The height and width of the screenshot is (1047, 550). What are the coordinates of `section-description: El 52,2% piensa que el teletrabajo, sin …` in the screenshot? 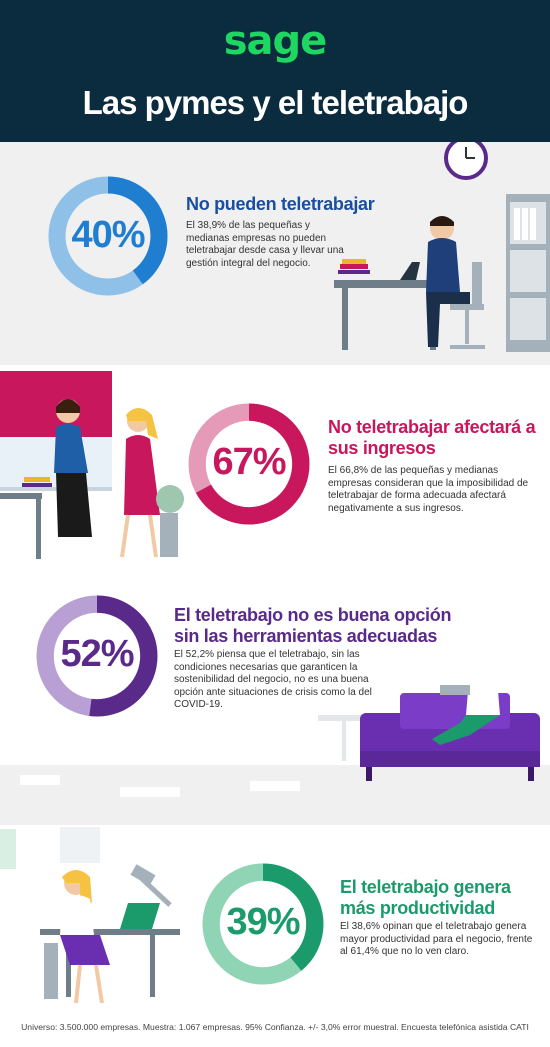 It's located at (273, 679).